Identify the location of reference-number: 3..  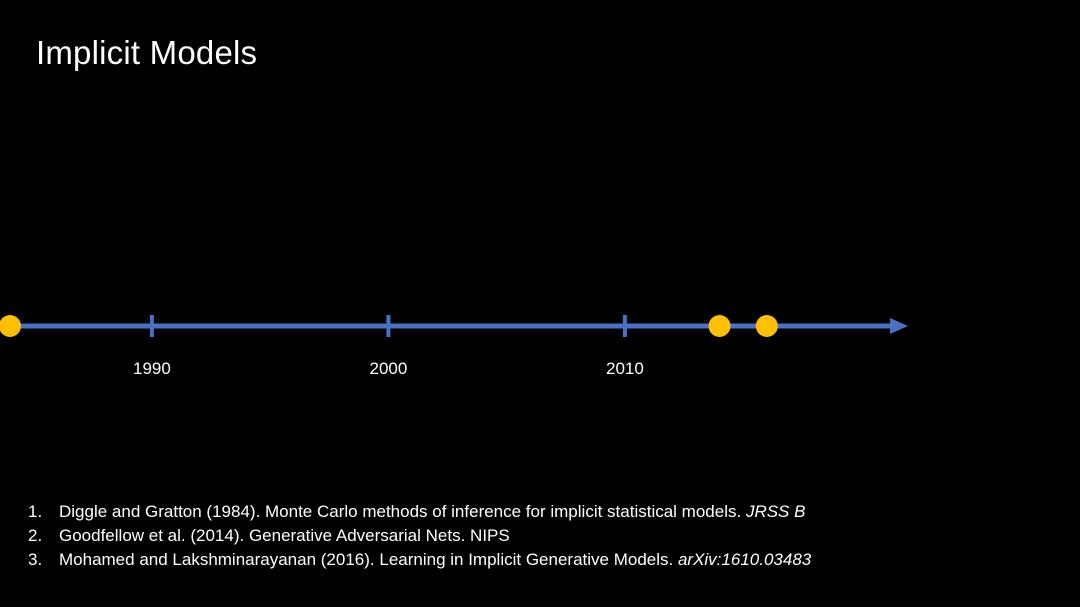
(35, 559).